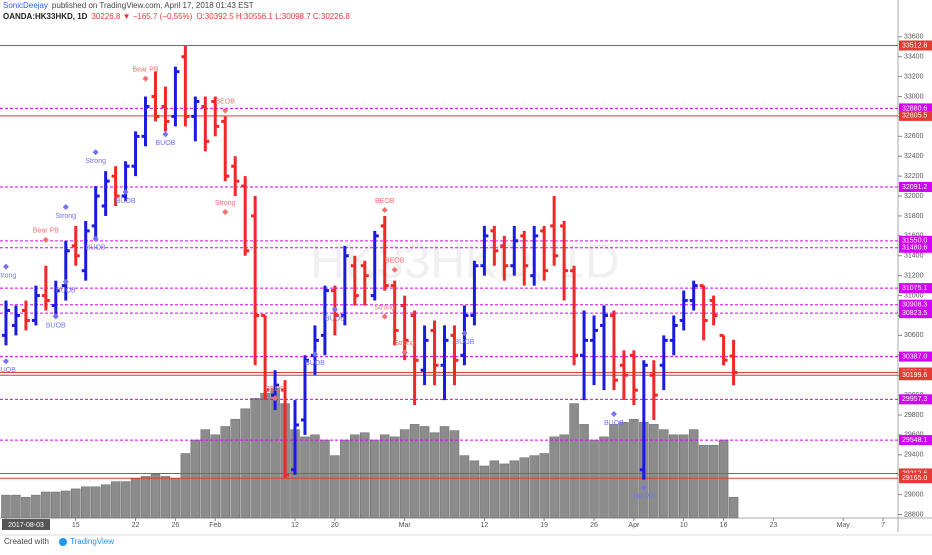  I want to click on level-label: 29957.3, so click(914, 399).